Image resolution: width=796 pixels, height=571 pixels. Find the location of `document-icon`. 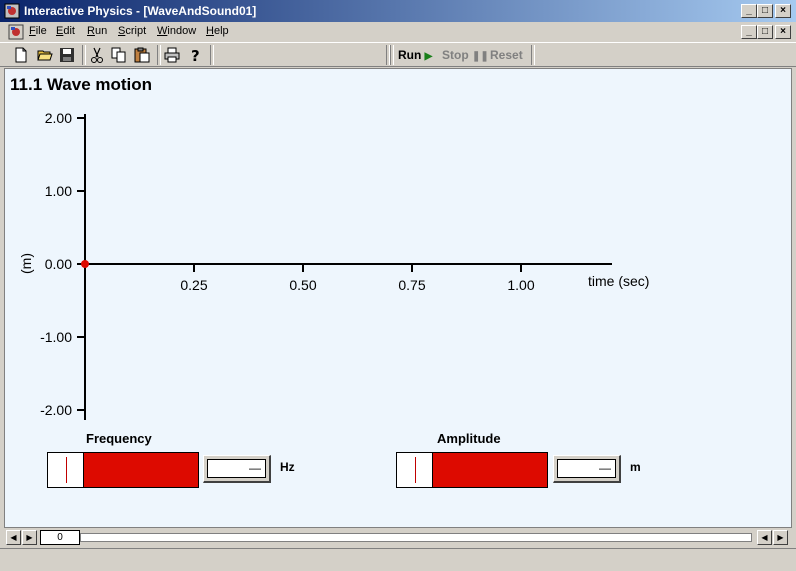

document-icon is located at coordinates (16, 32).